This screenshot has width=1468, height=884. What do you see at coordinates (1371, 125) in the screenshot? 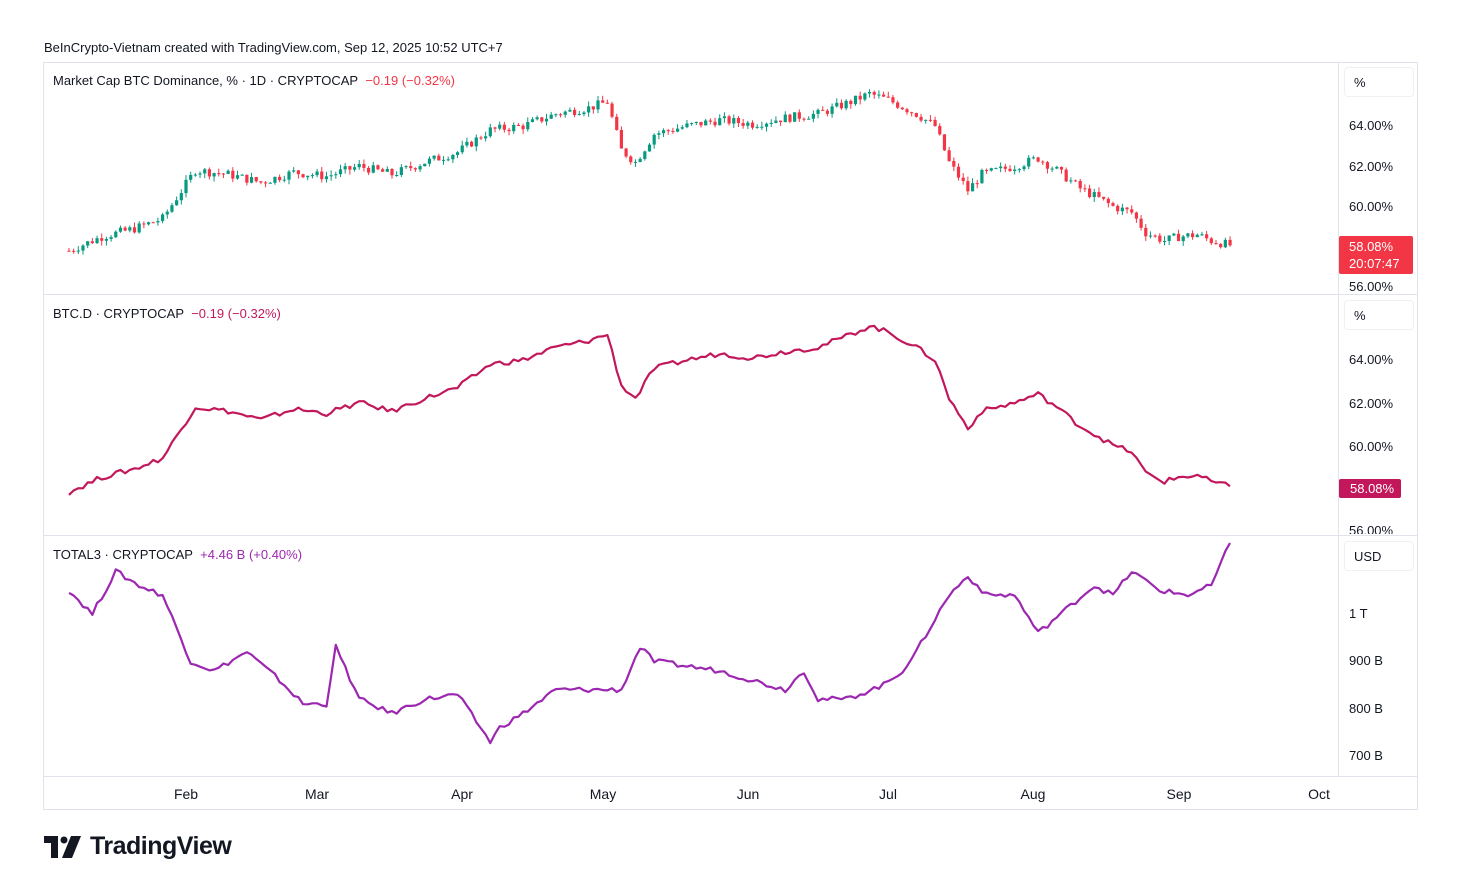
I see `pane1-tick: 64.00%` at bounding box center [1371, 125].